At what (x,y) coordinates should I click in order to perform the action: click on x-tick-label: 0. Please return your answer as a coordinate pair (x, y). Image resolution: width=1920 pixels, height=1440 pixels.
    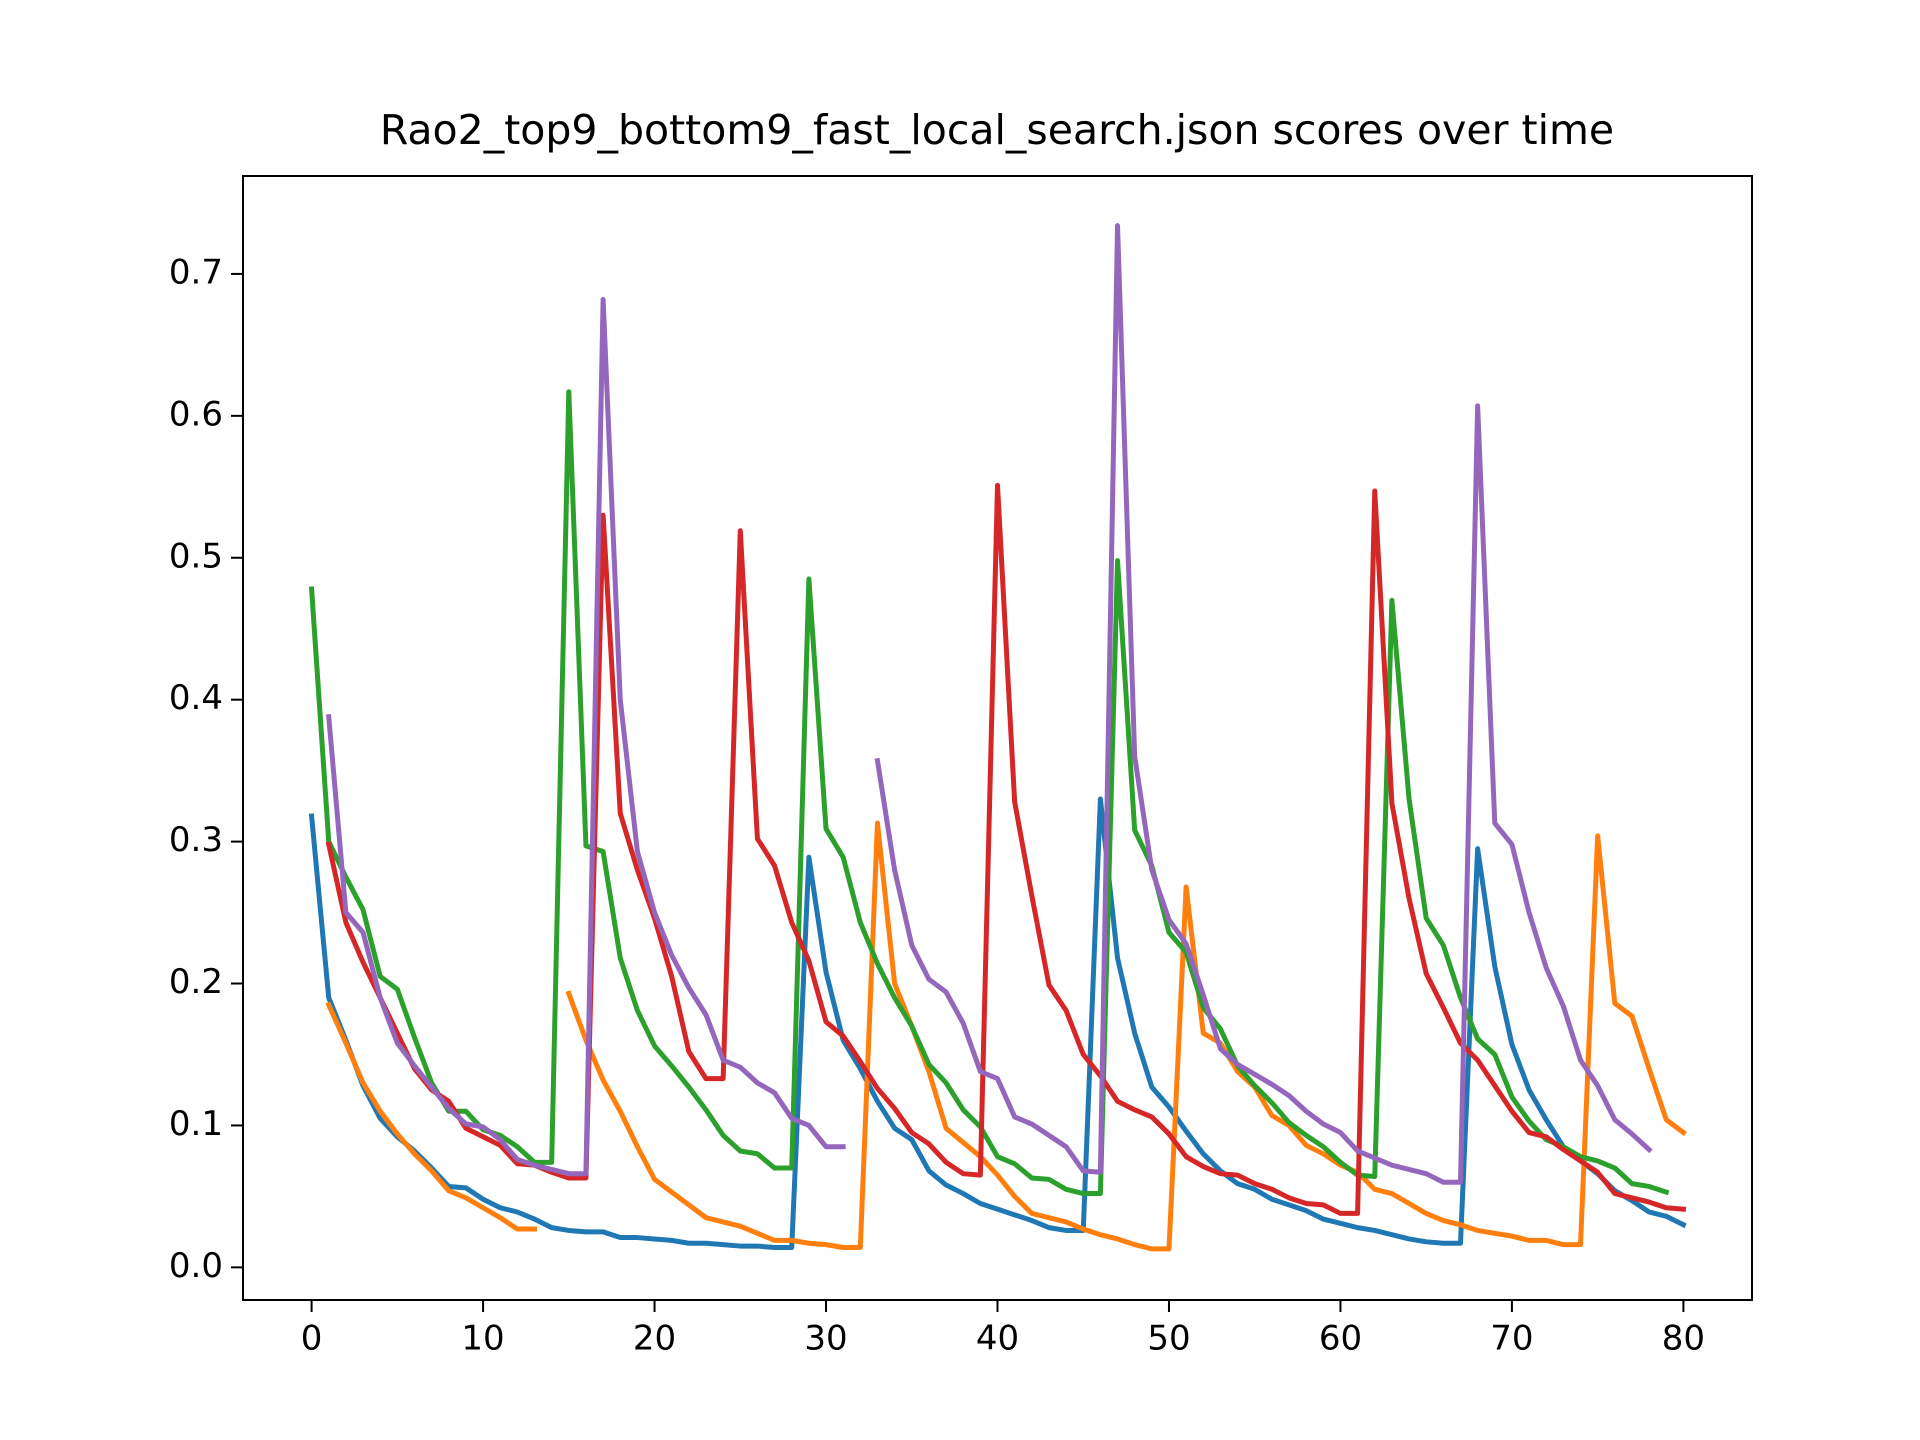
    Looking at the image, I should click on (312, 1339).